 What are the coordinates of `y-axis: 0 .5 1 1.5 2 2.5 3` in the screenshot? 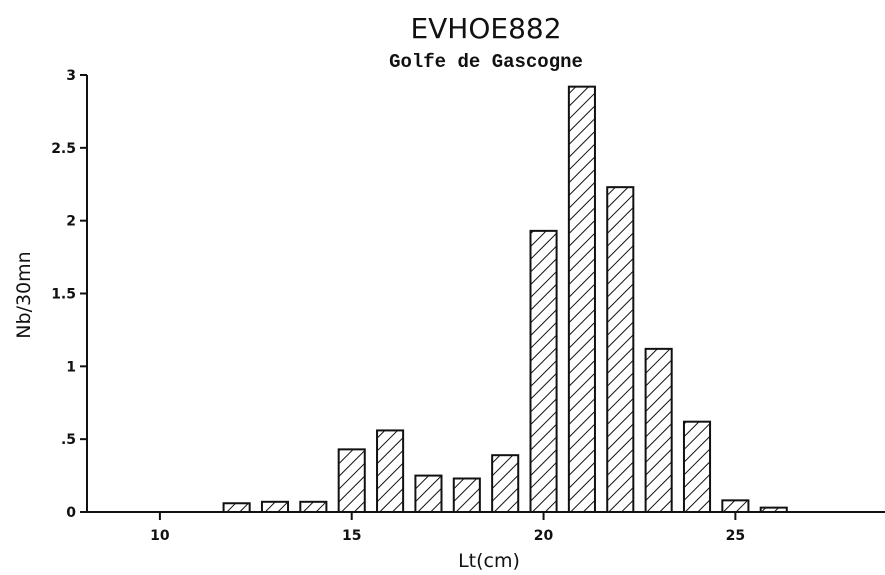 It's located at (69, 294).